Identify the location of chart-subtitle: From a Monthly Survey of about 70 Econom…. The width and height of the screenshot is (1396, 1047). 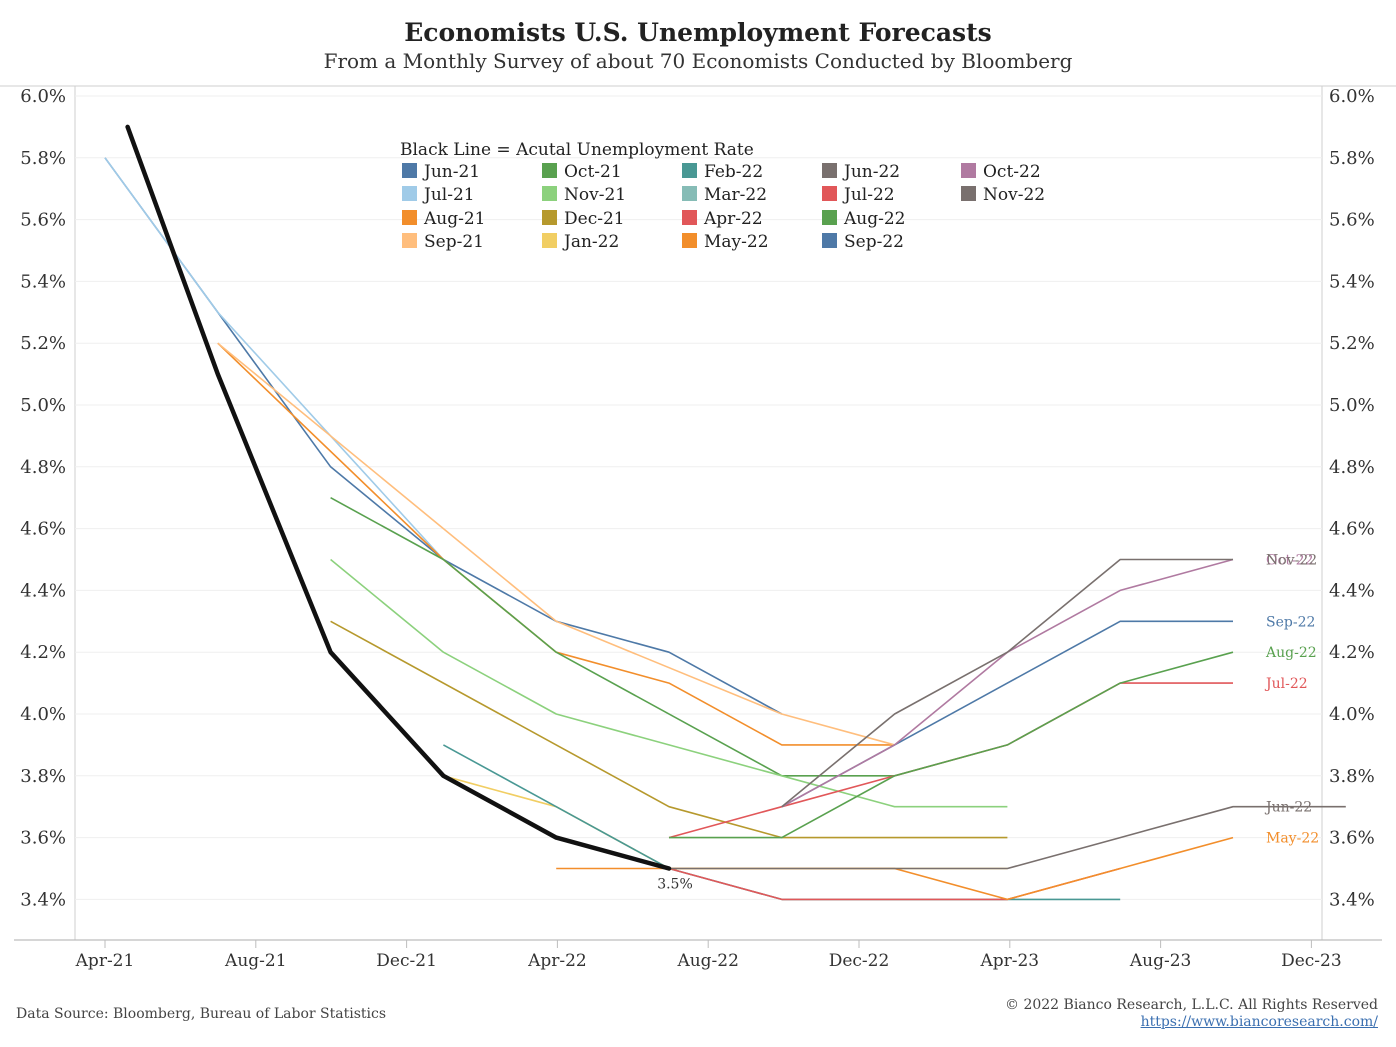
(698, 61).